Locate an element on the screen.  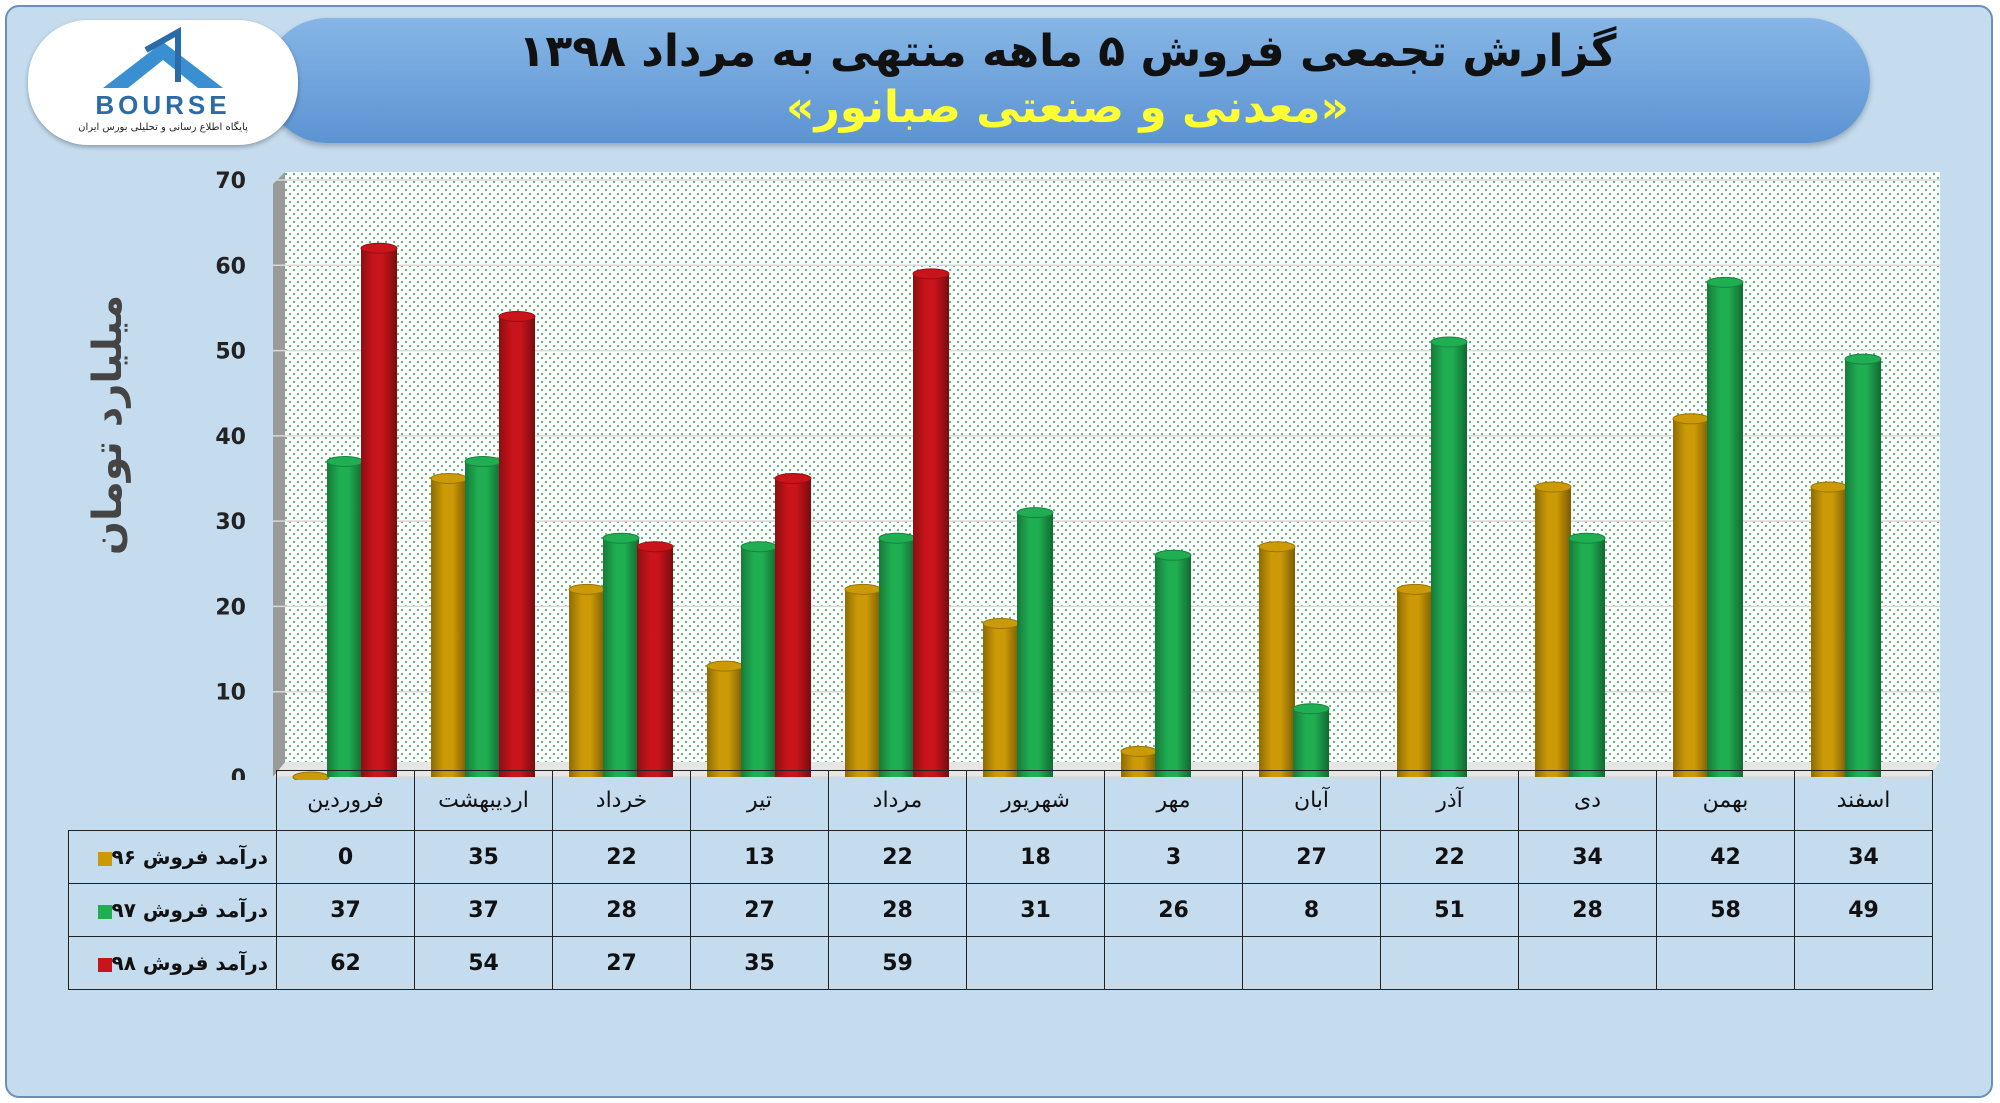
data-value: 58 is located at coordinates (1725, 910).